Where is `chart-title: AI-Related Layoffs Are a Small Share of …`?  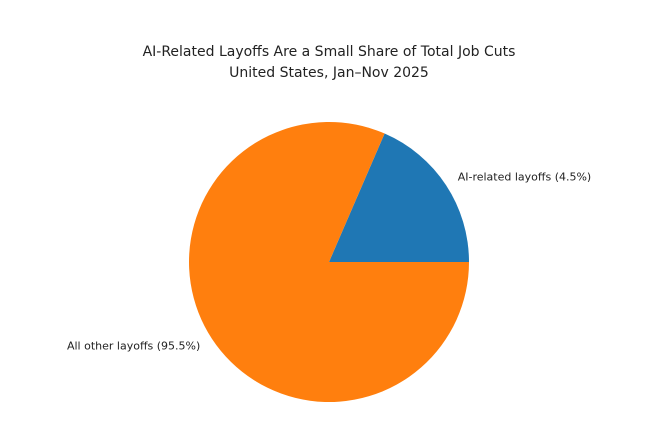 chart-title: AI-Related Layoffs Are a Small Share of … is located at coordinates (329, 52).